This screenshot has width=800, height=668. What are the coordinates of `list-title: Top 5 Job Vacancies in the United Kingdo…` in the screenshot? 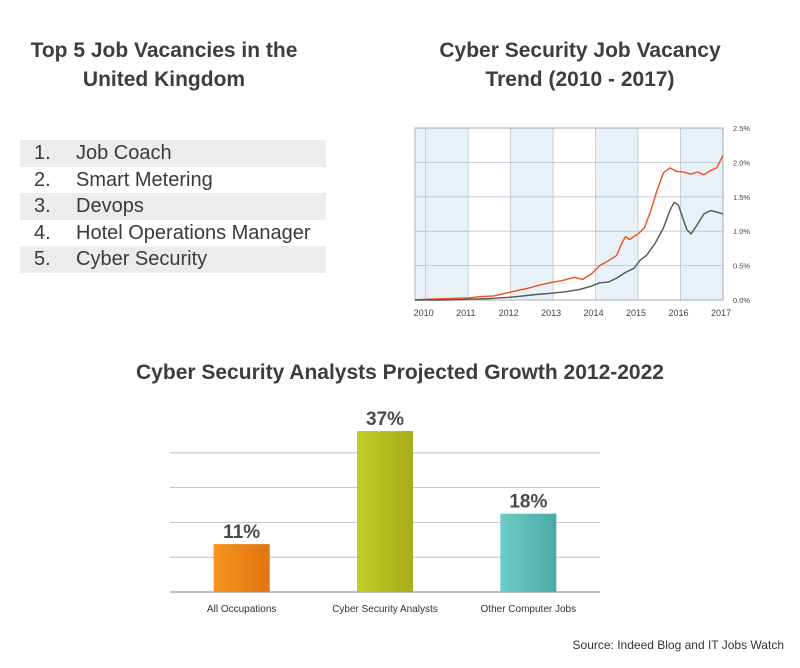 It's located at (164, 65).